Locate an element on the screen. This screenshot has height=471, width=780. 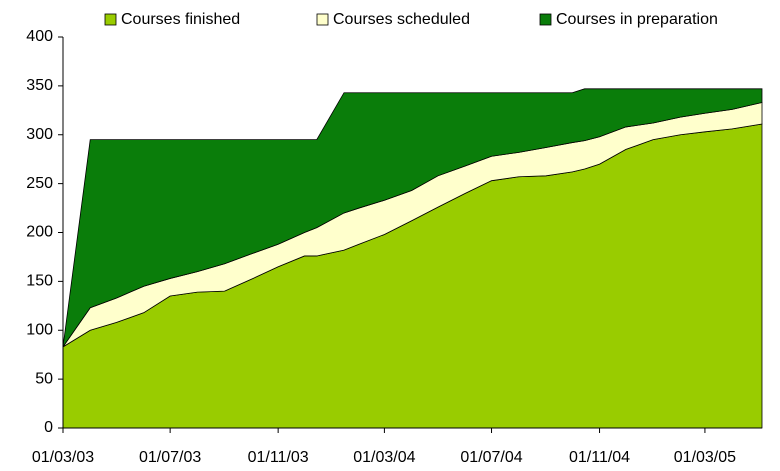
y-tick-label: 50 is located at coordinates (44, 378).